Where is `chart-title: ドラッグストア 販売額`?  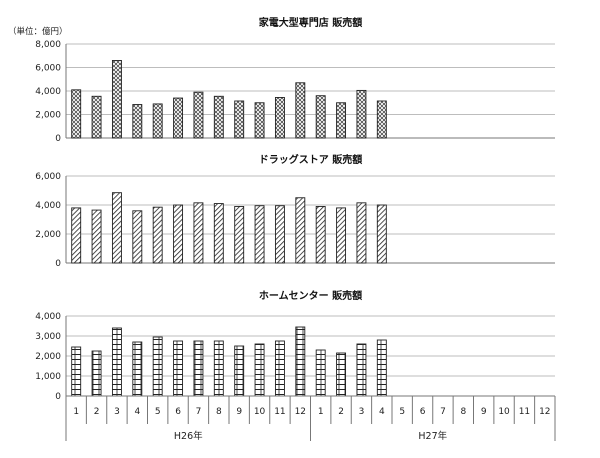 chart-title: ドラッグストア 販売額 is located at coordinates (310, 159).